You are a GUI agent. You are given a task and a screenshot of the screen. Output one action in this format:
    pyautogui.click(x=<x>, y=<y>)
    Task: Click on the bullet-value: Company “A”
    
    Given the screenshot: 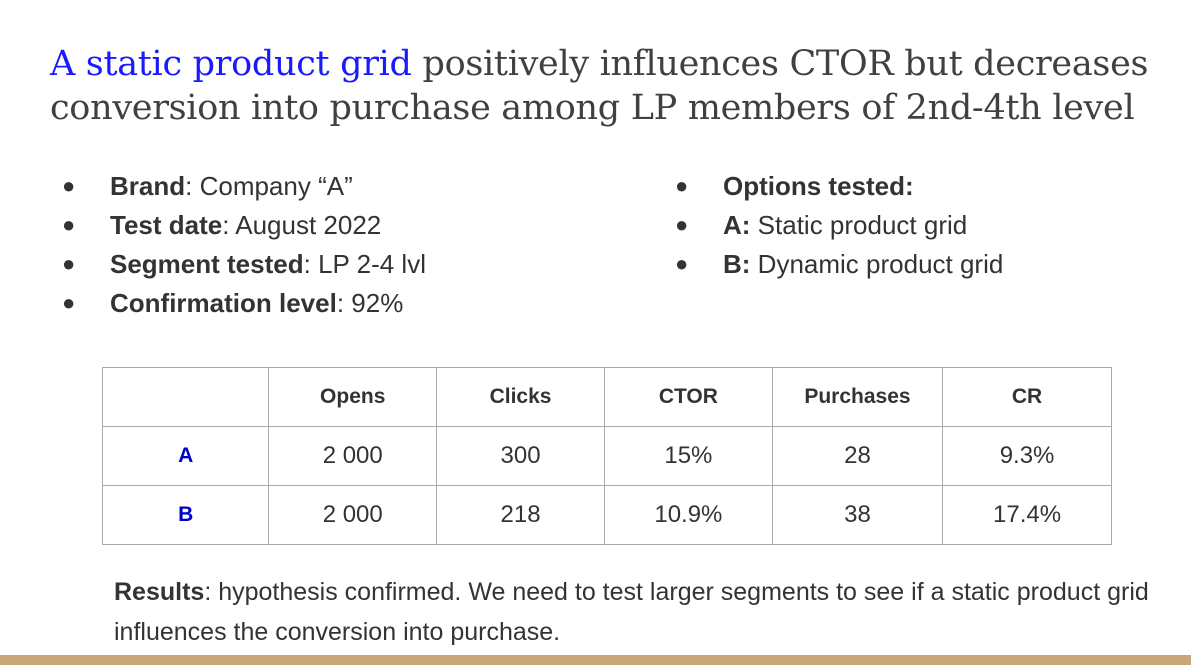 What is the action you would take?
    pyautogui.click(x=276, y=186)
    